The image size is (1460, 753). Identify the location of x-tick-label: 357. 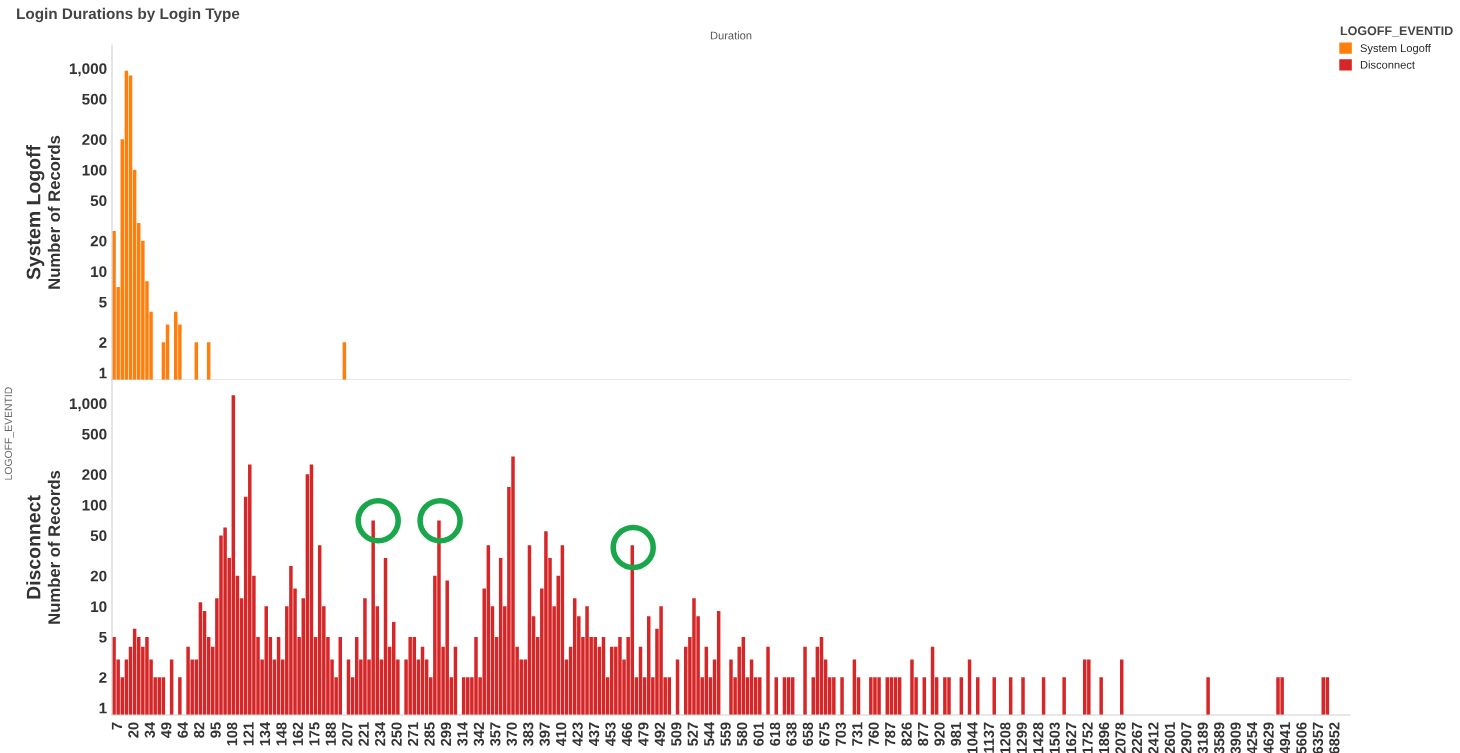
(495, 734).